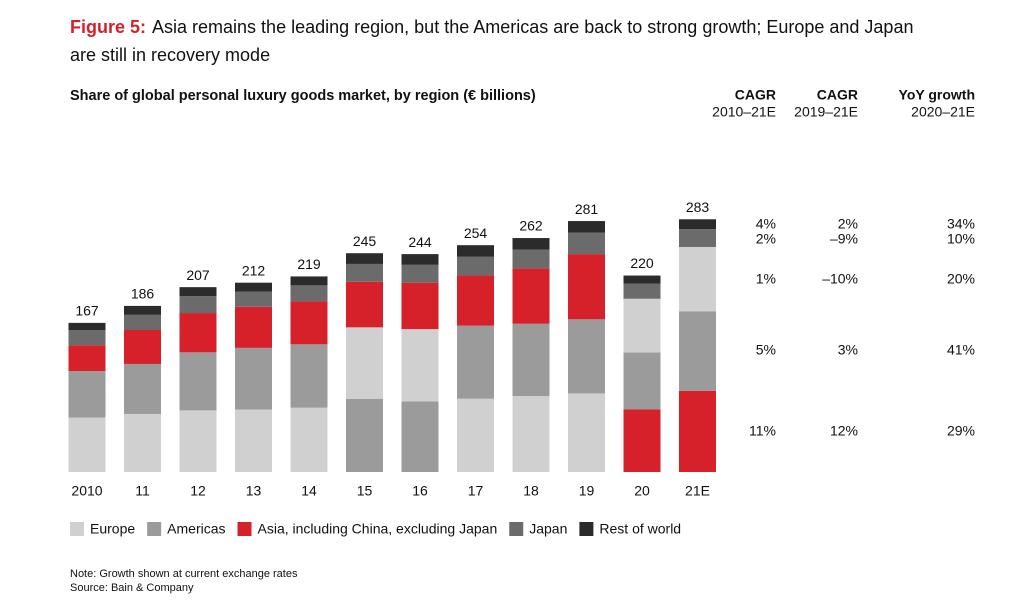 The image size is (1024, 609). Describe the element at coordinates (961, 350) in the screenshot. I see `table-cell: 41%` at that location.